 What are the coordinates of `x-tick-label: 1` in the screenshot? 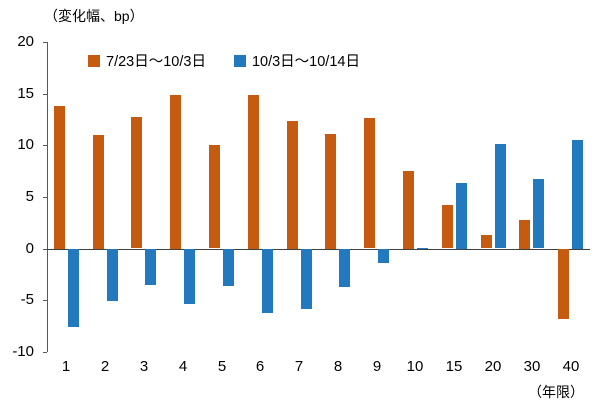 It's located at (66, 366).